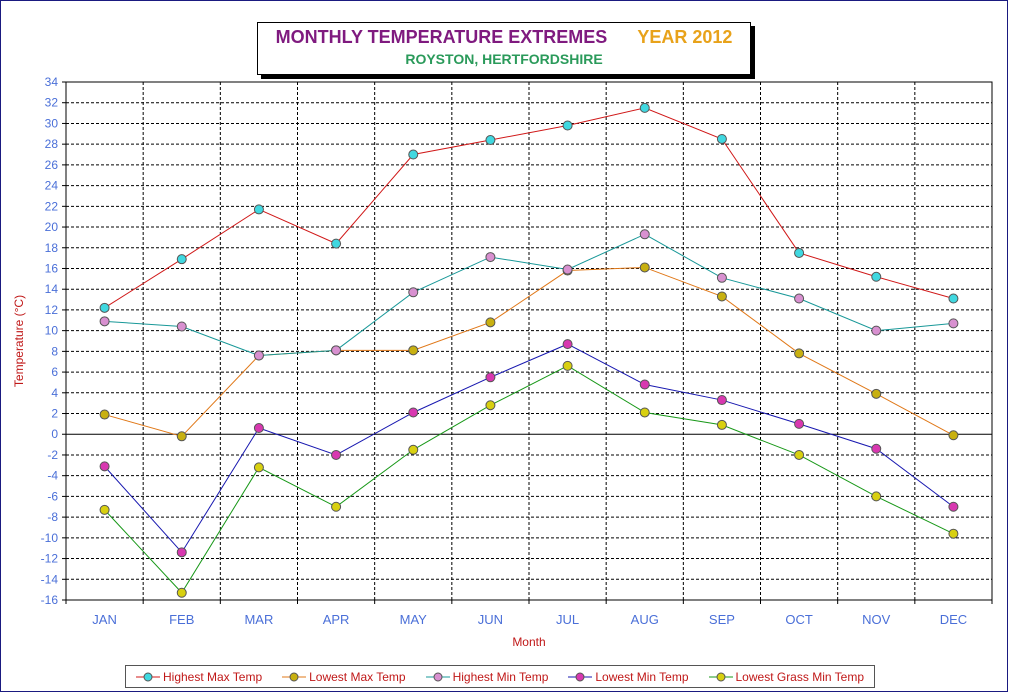 This screenshot has height=694, width=1010. I want to click on legend-item-highest-max-temp: Highest Max Temp, so click(198, 677).